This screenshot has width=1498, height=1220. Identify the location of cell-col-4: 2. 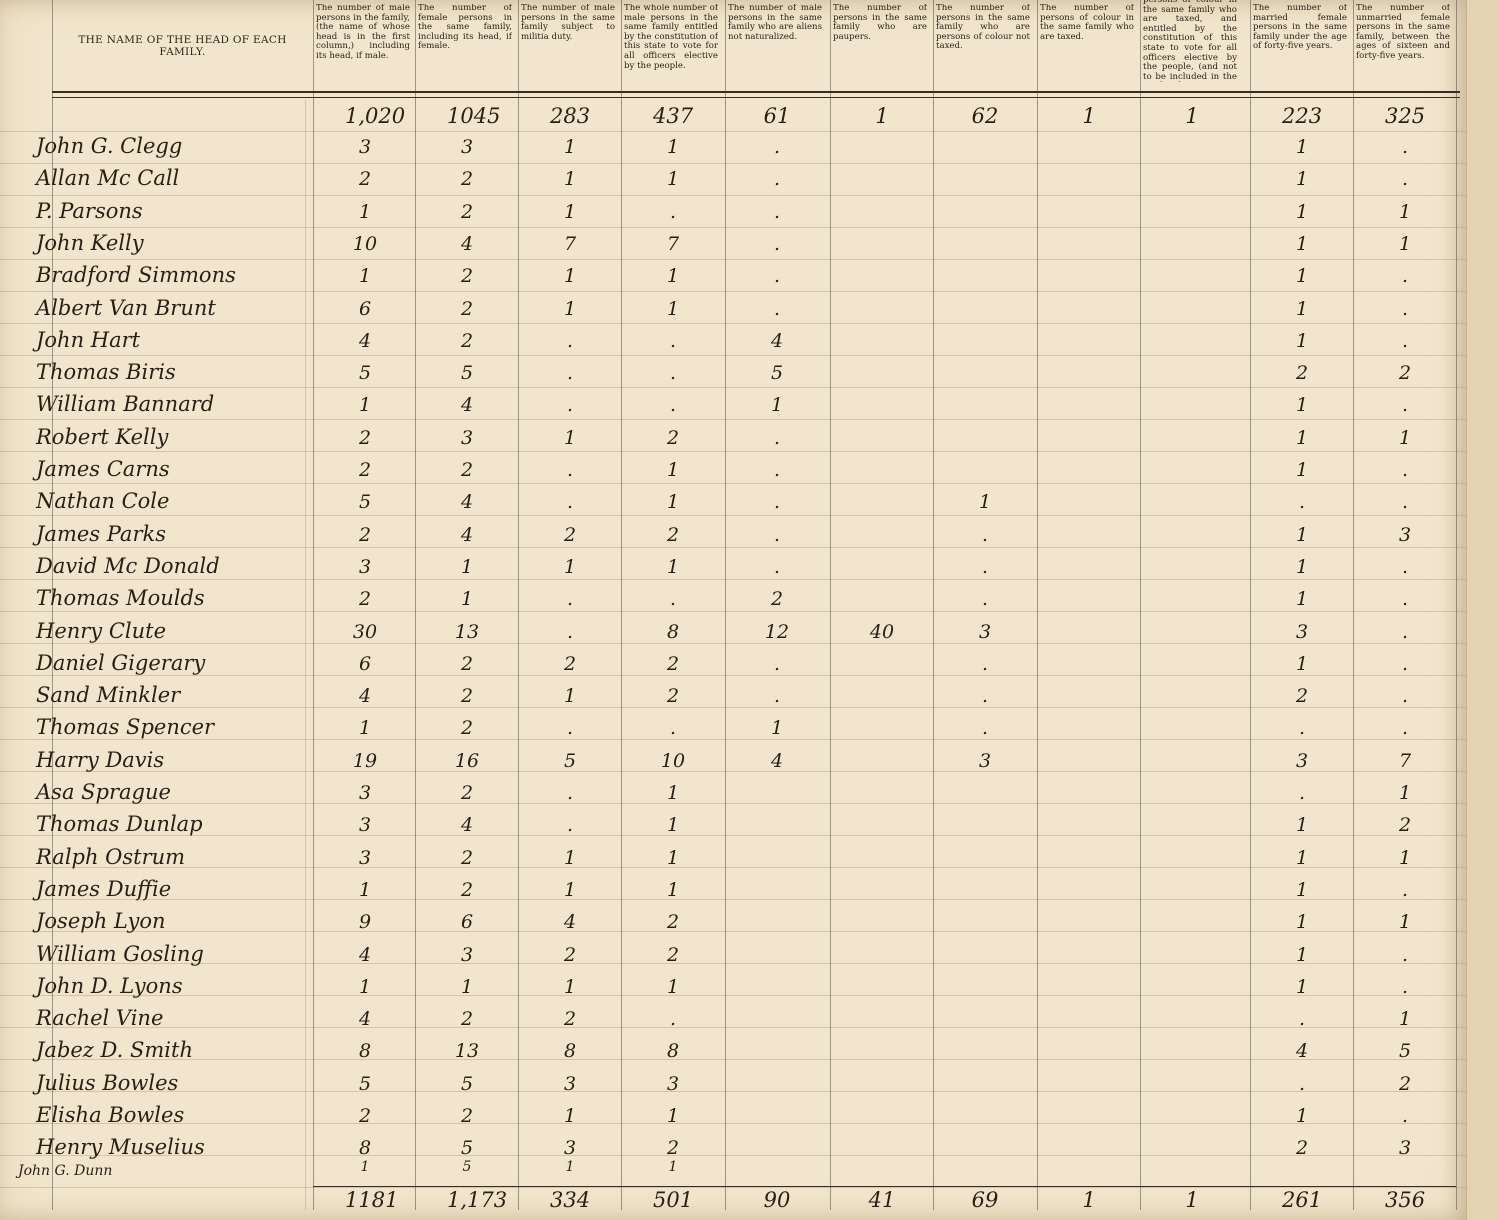
(570, 534).